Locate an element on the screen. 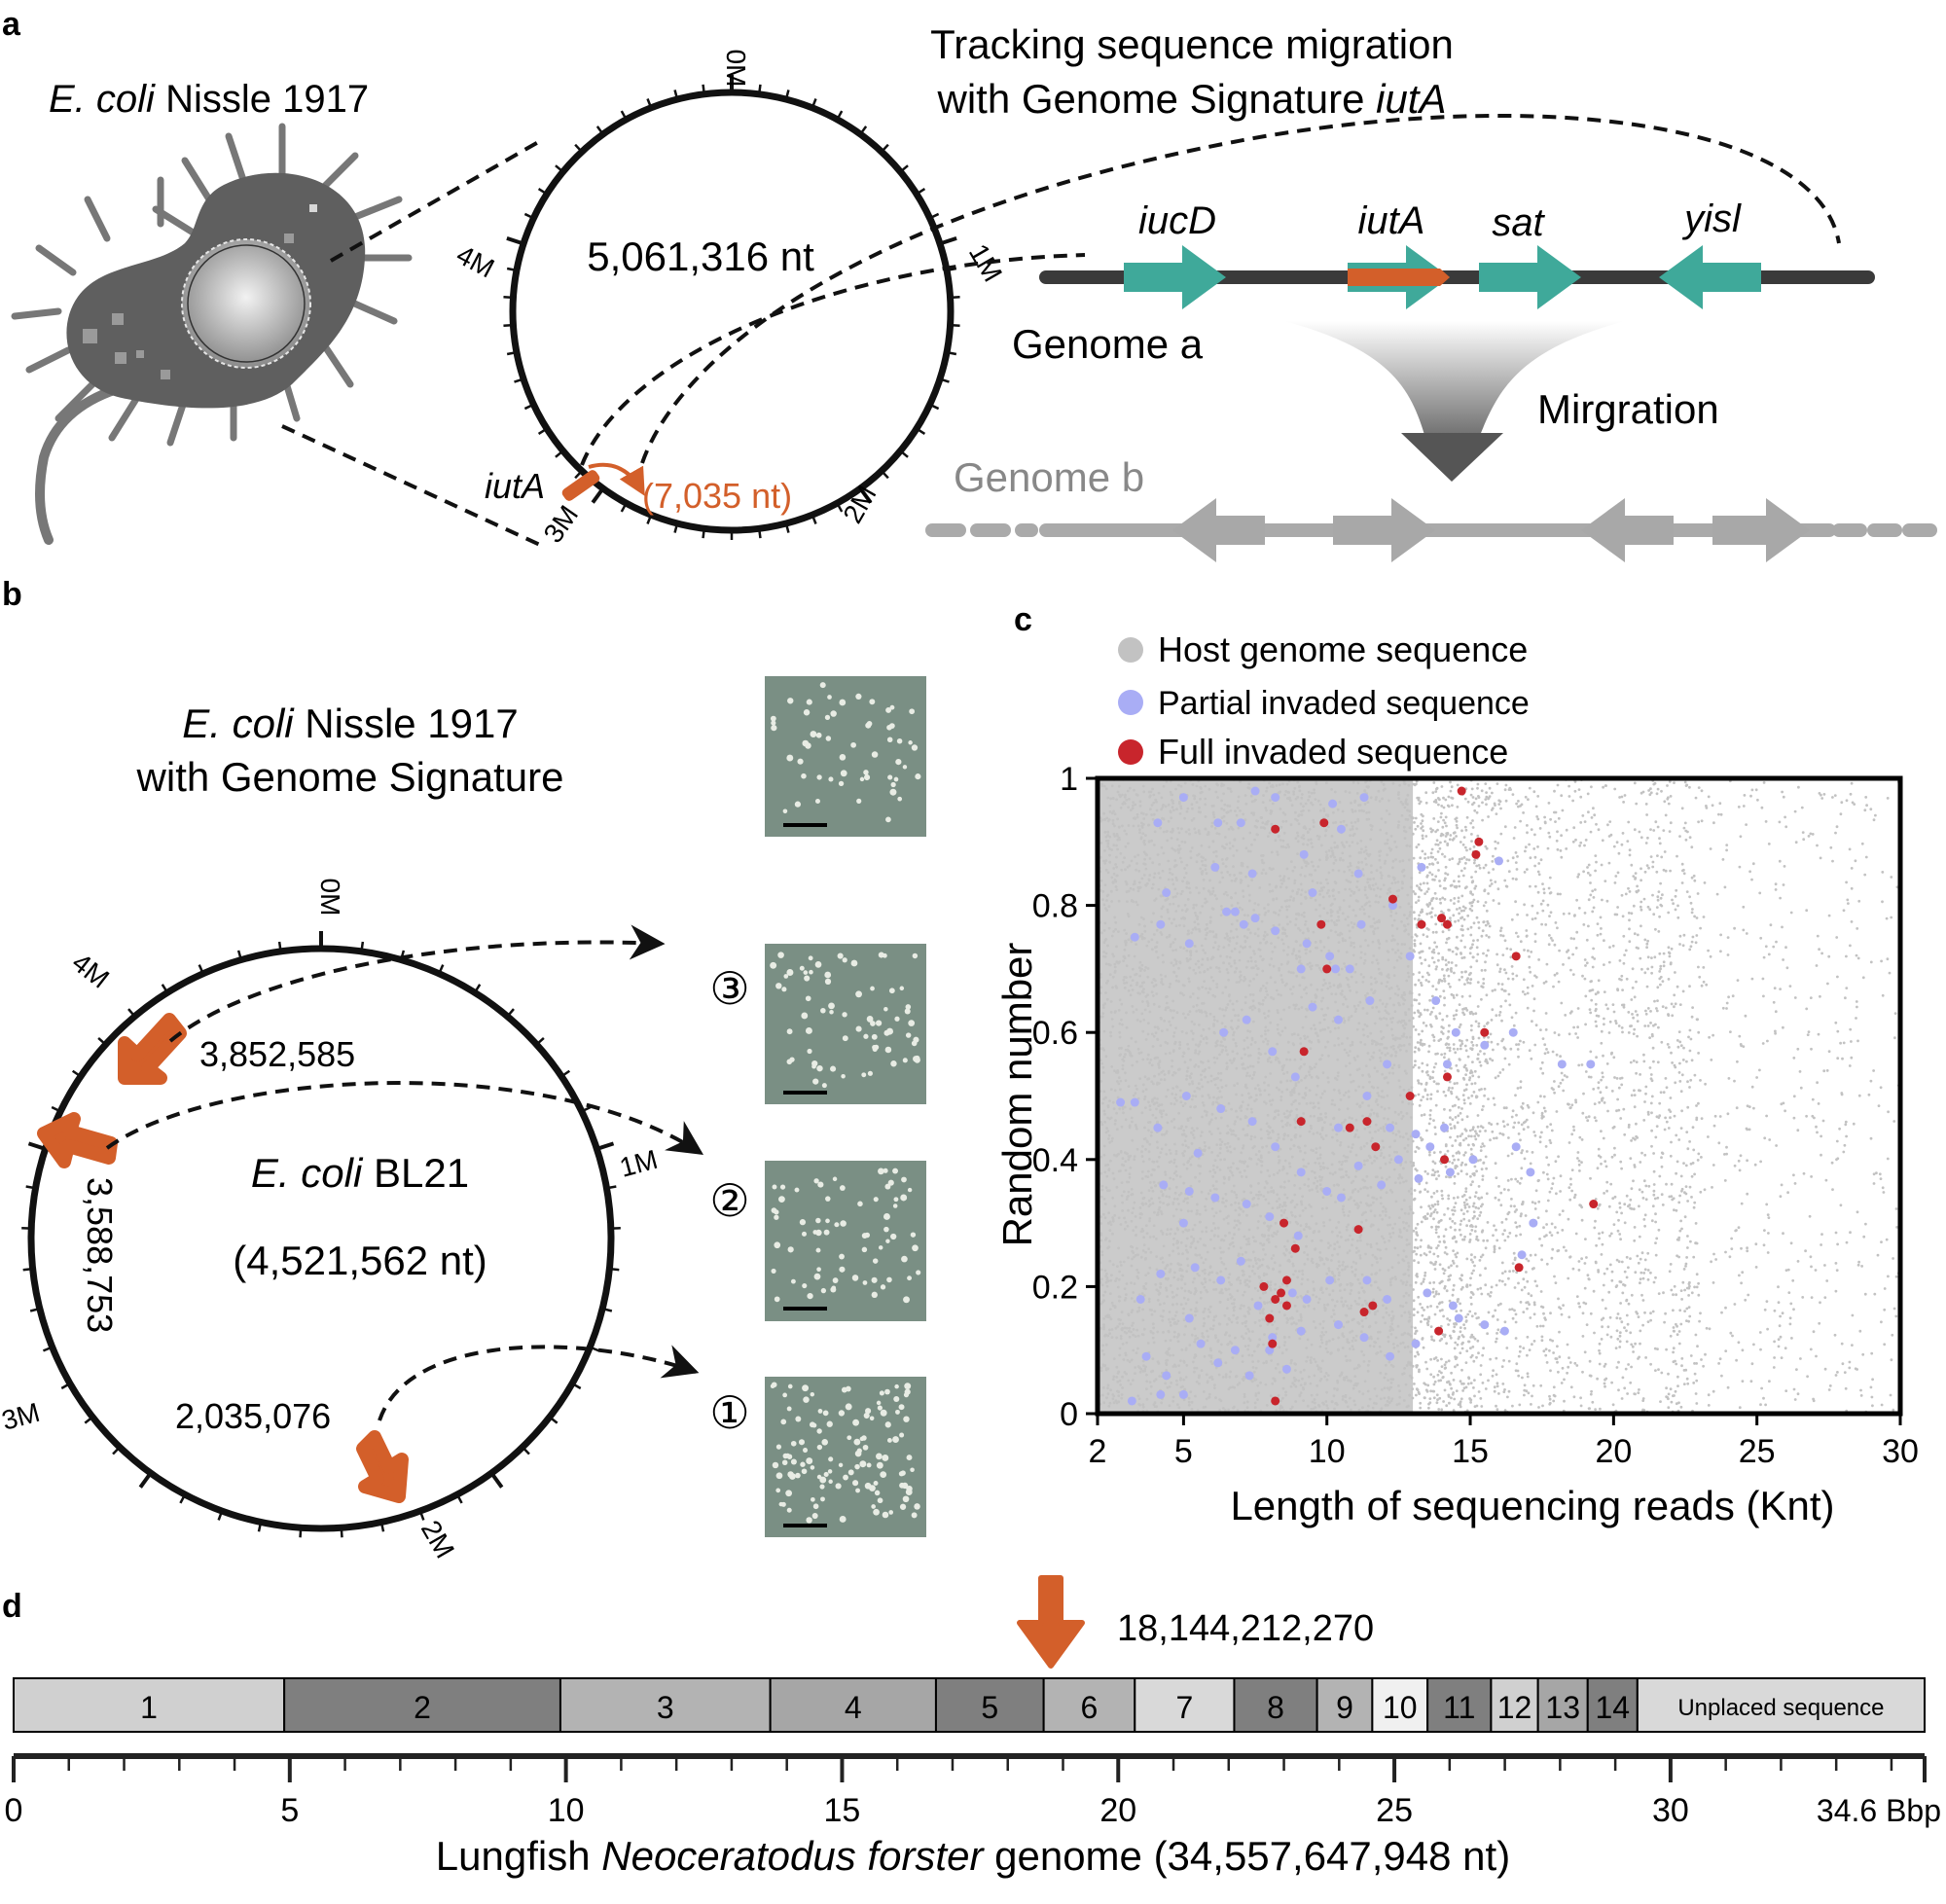 The image size is (1946, 1904). genome-circle-a is located at coordinates (731, 307).